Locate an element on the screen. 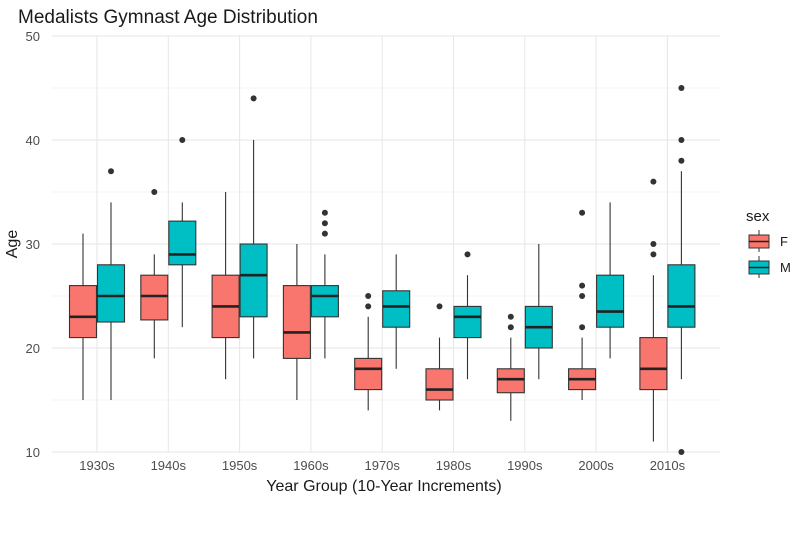  x-tick-label: 1950s is located at coordinates (240, 465).